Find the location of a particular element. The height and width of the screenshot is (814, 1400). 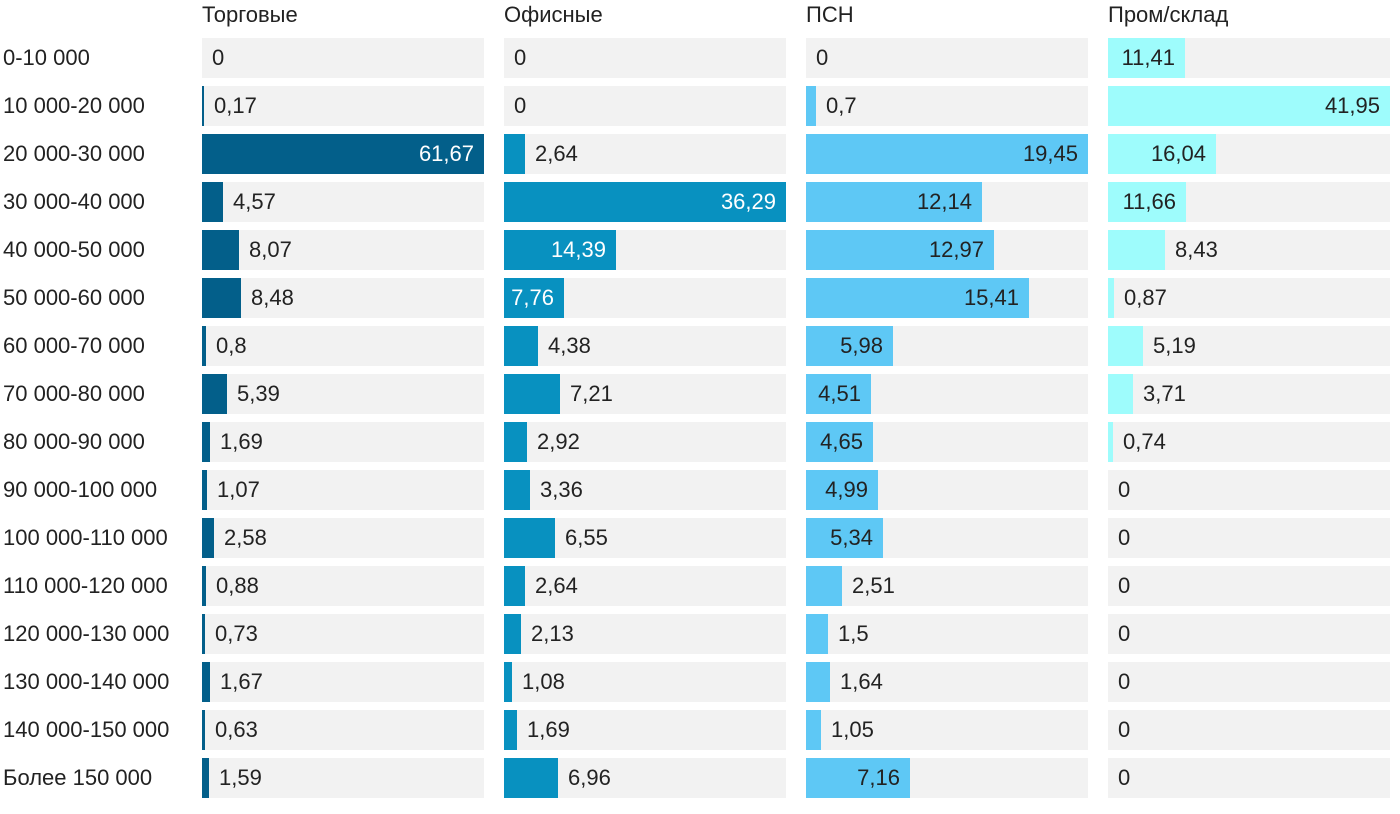

bar-track: 61,67 is located at coordinates (343, 154).